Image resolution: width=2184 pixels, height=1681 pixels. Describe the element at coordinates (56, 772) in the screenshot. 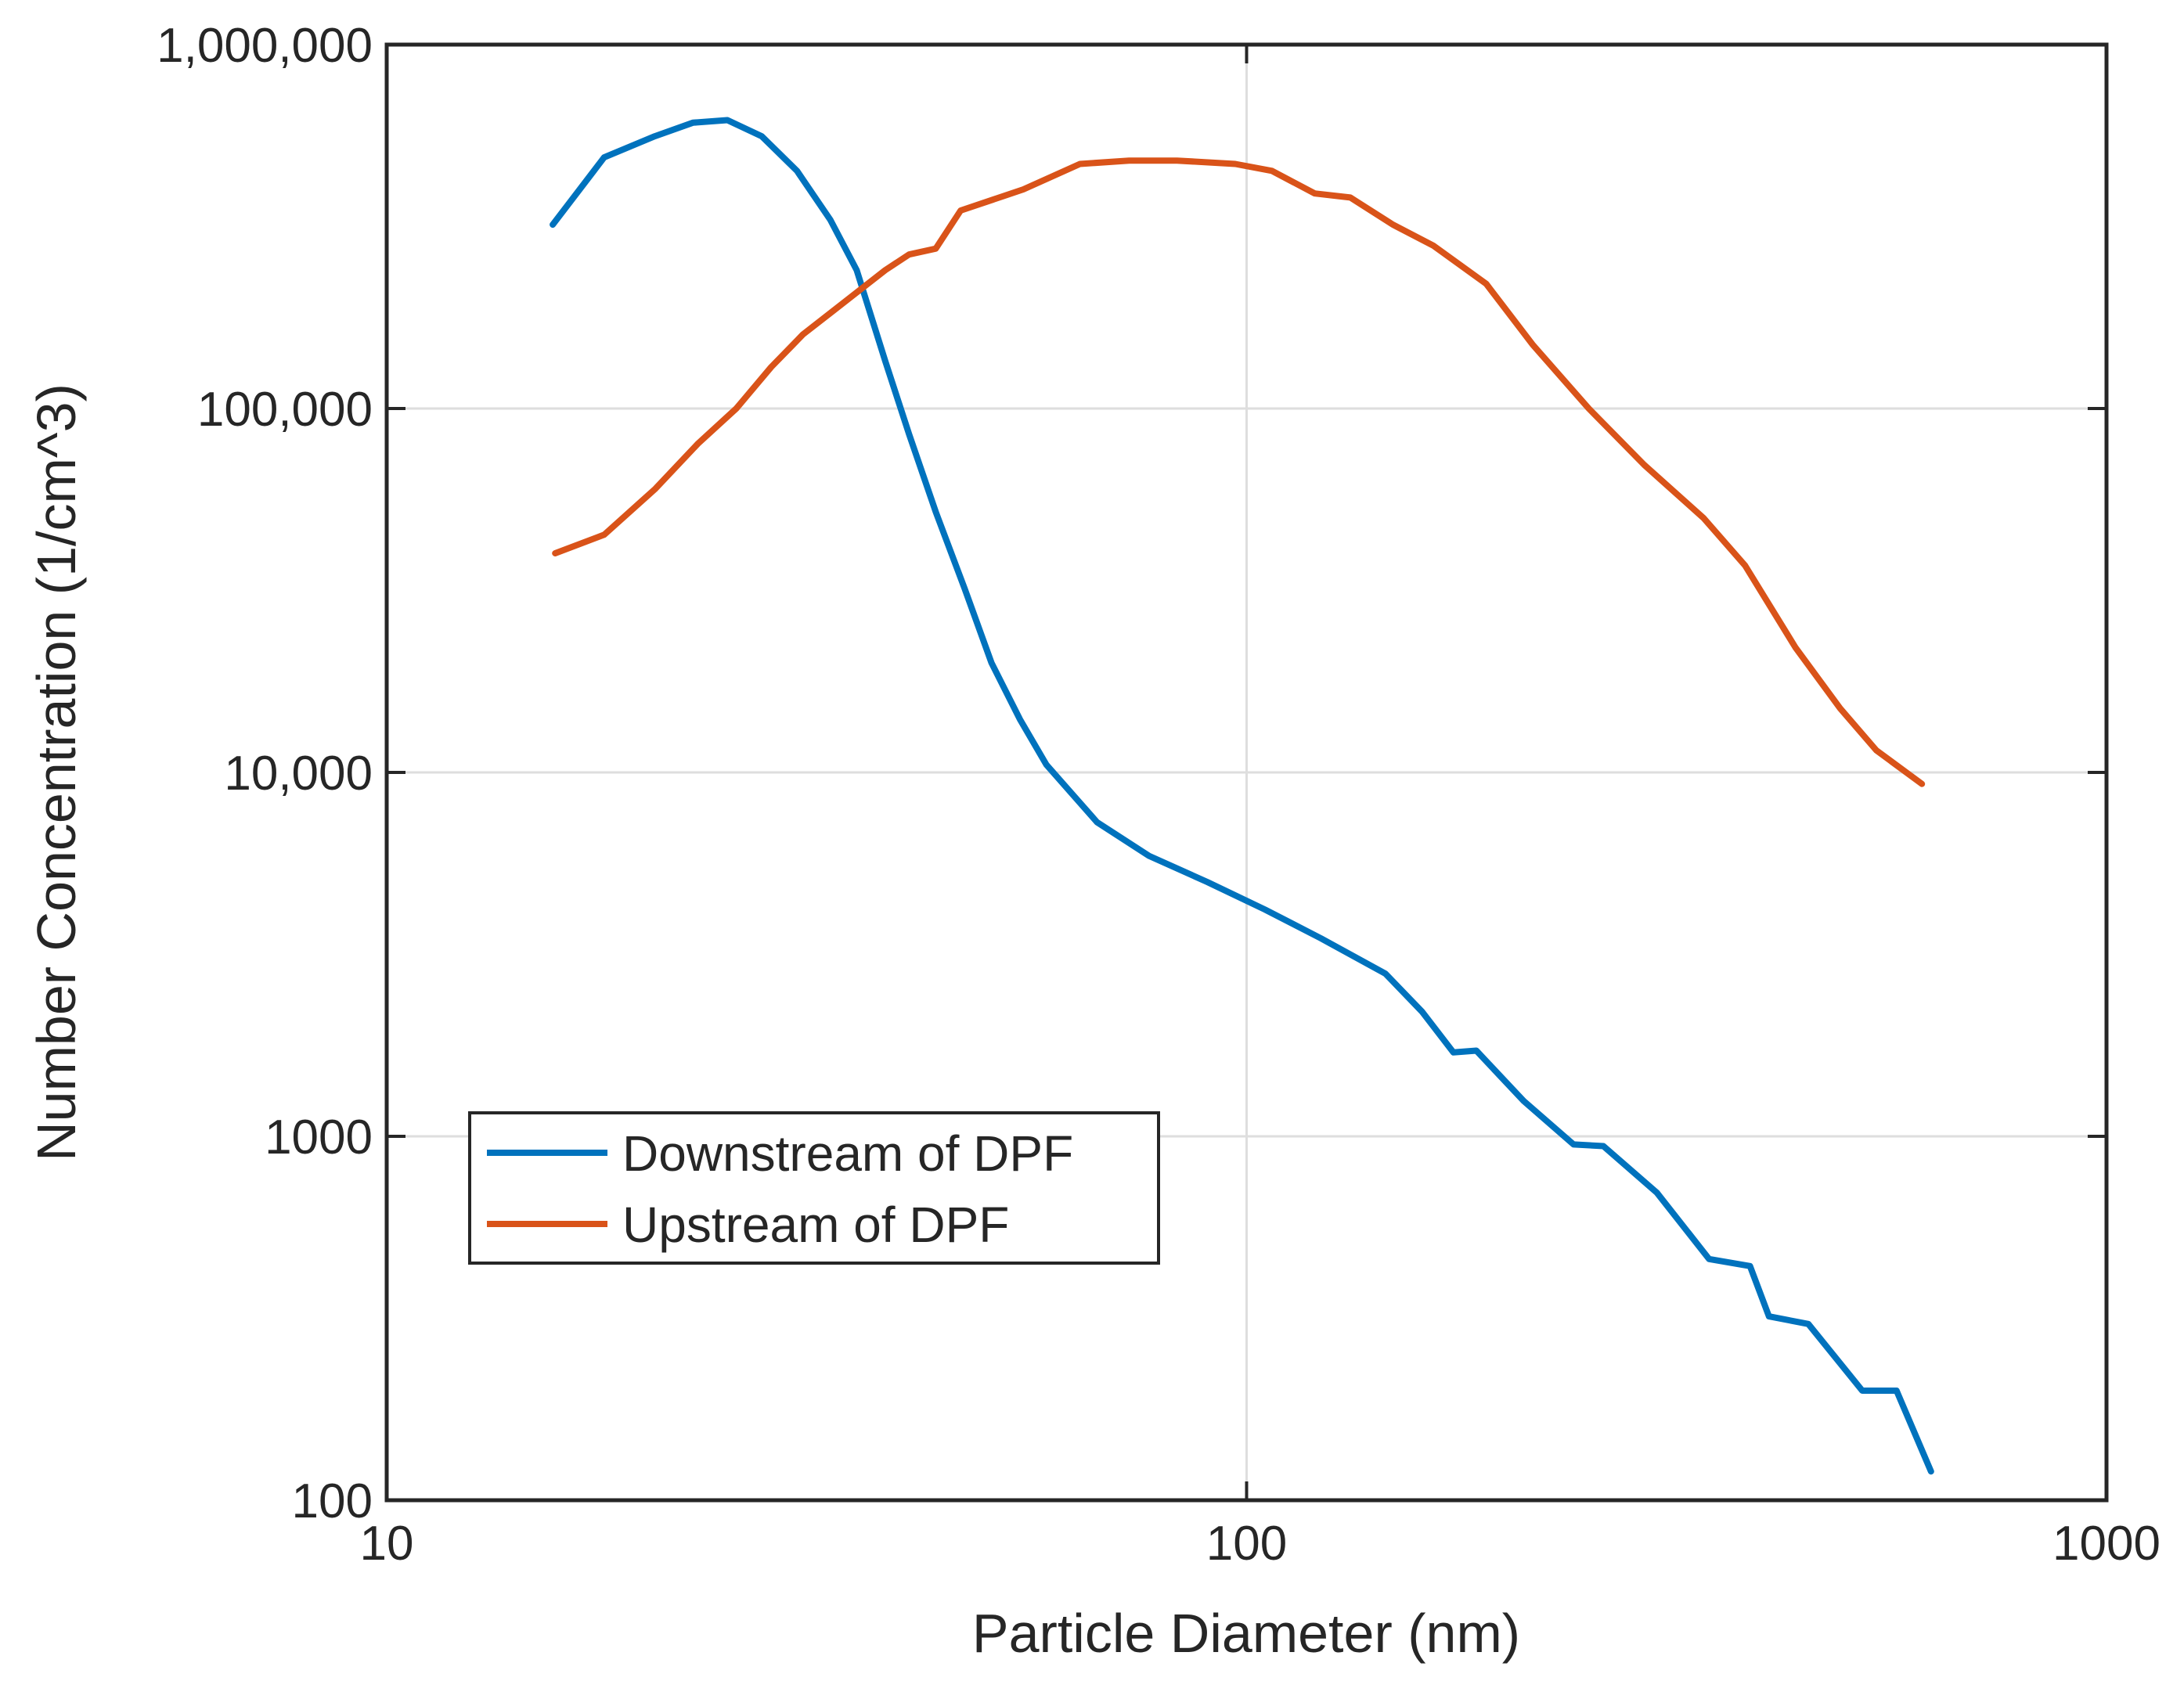

I see `y-axis-label: Number Concentration (1/cm^3)` at that location.